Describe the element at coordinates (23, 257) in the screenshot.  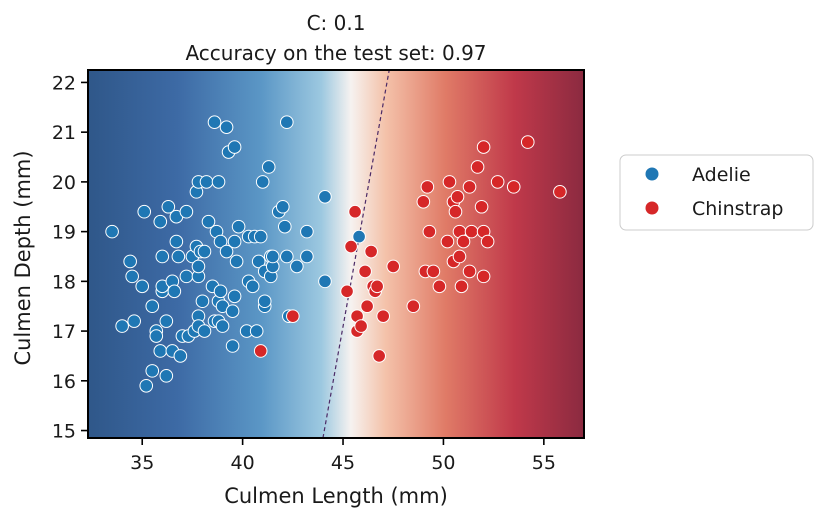
I see `y-axis-label: Culmen Depth (mm)` at that location.